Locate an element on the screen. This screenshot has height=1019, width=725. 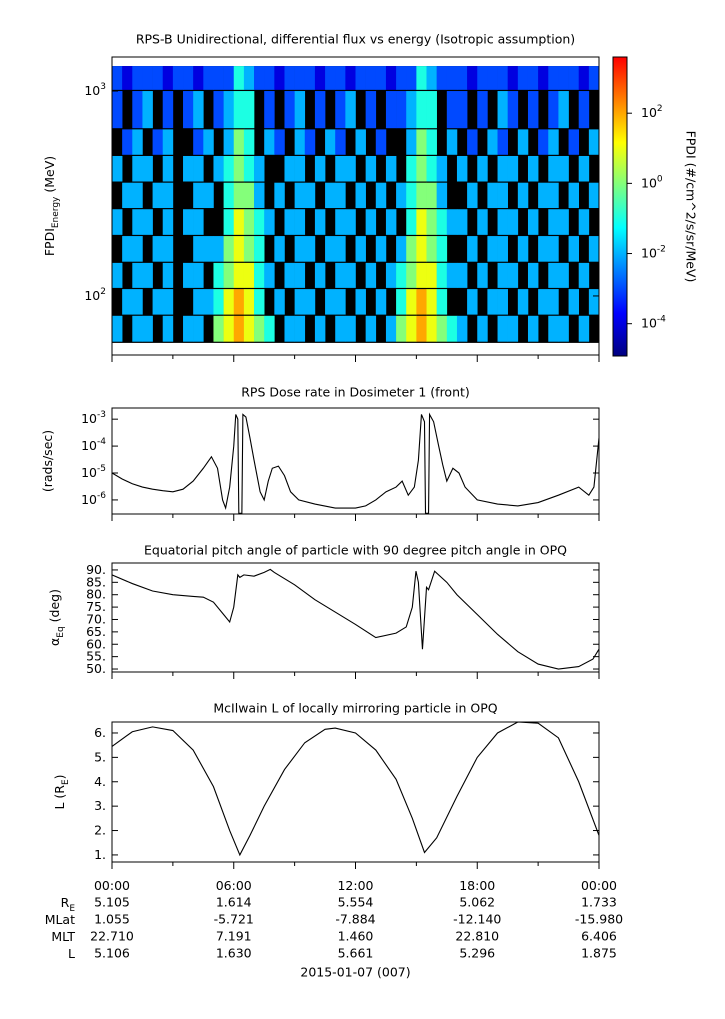
ephemeris-value: 22.810 is located at coordinates (477, 936).